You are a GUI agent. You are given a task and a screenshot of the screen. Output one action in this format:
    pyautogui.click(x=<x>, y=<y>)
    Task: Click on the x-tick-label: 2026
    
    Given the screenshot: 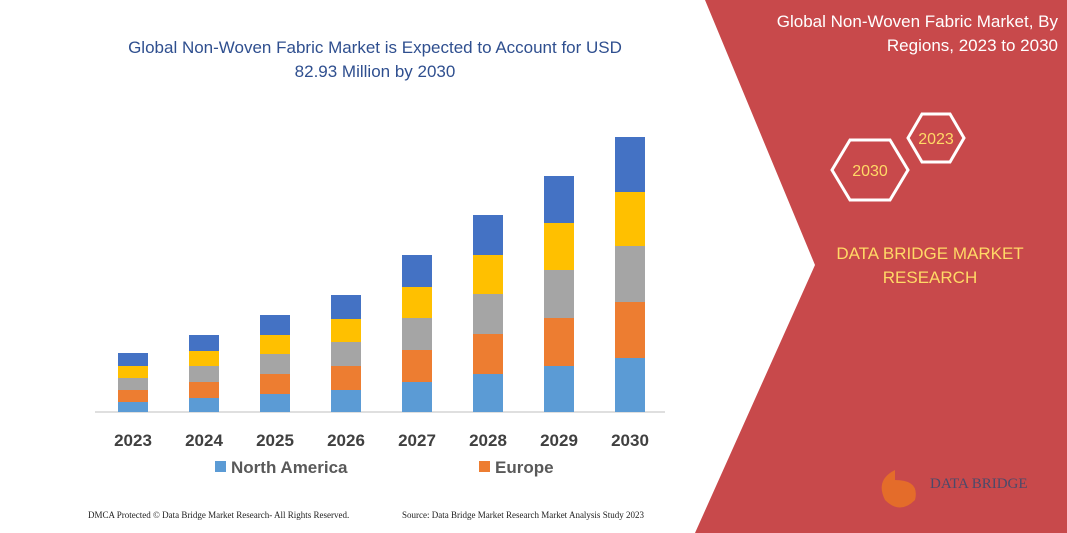 What is the action you would take?
    pyautogui.click(x=346, y=440)
    